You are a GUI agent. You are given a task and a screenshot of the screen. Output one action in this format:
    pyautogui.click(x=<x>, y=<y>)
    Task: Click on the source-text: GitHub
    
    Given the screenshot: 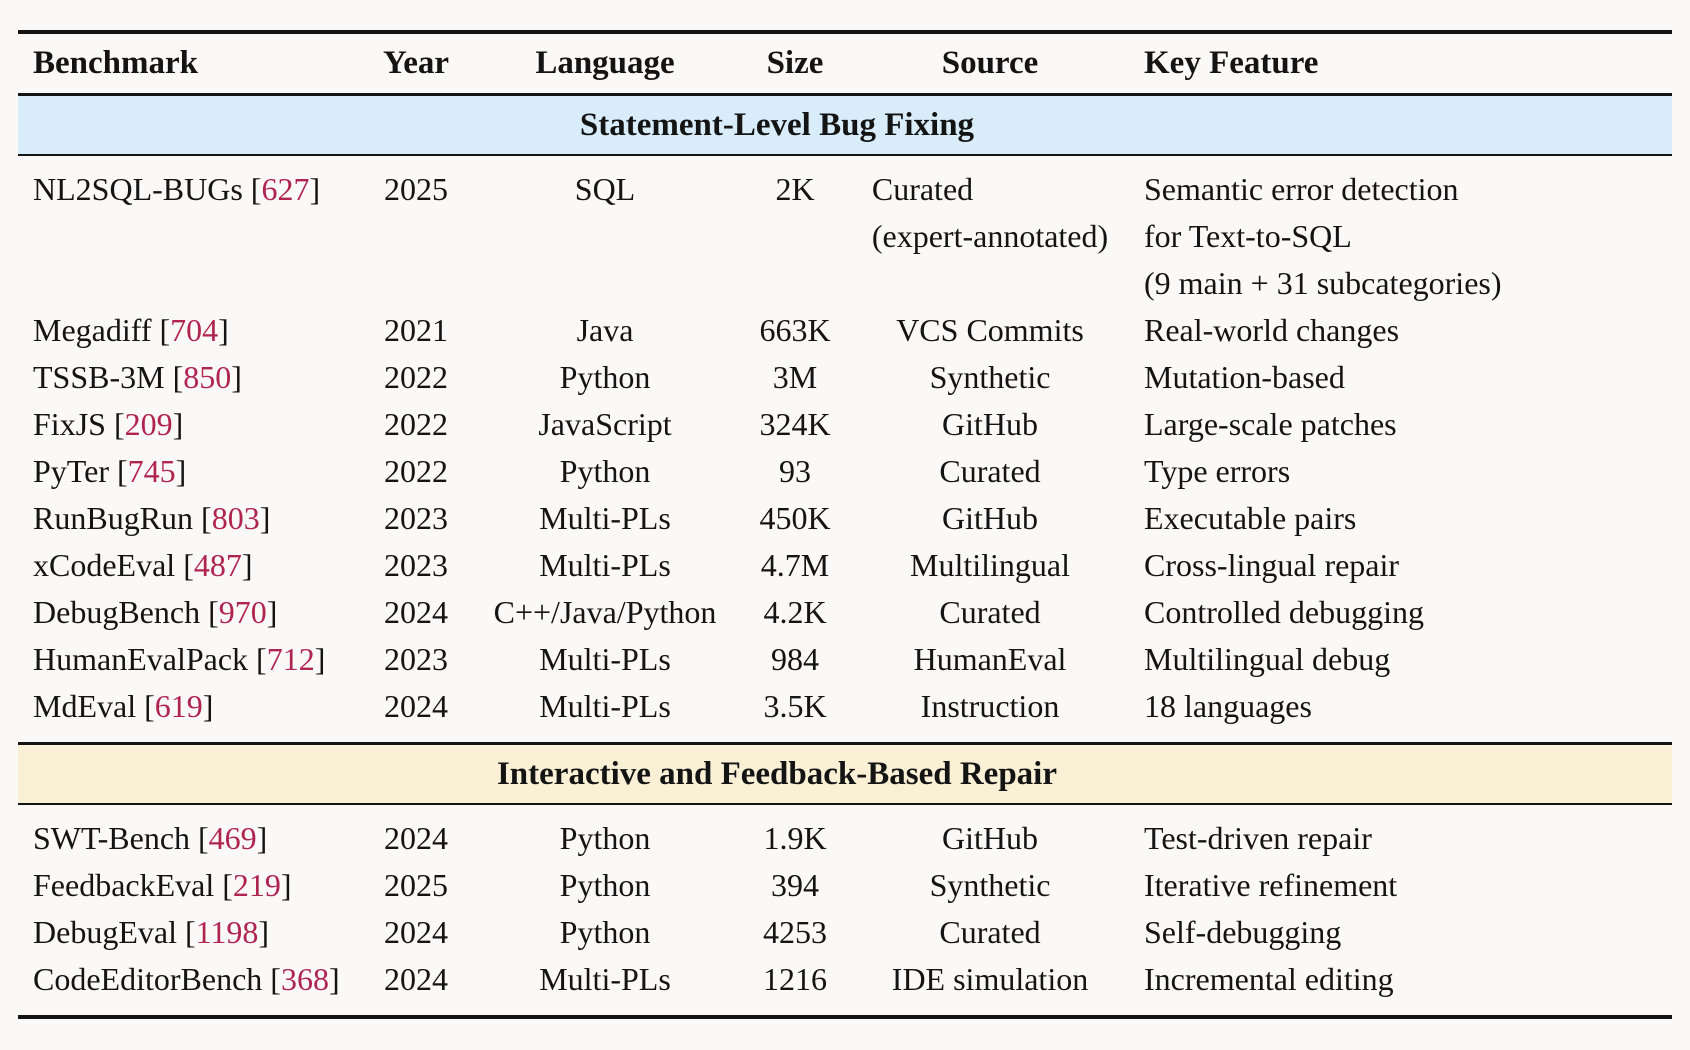 What is the action you would take?
    pyautogui.click(x=990, y=838)
    